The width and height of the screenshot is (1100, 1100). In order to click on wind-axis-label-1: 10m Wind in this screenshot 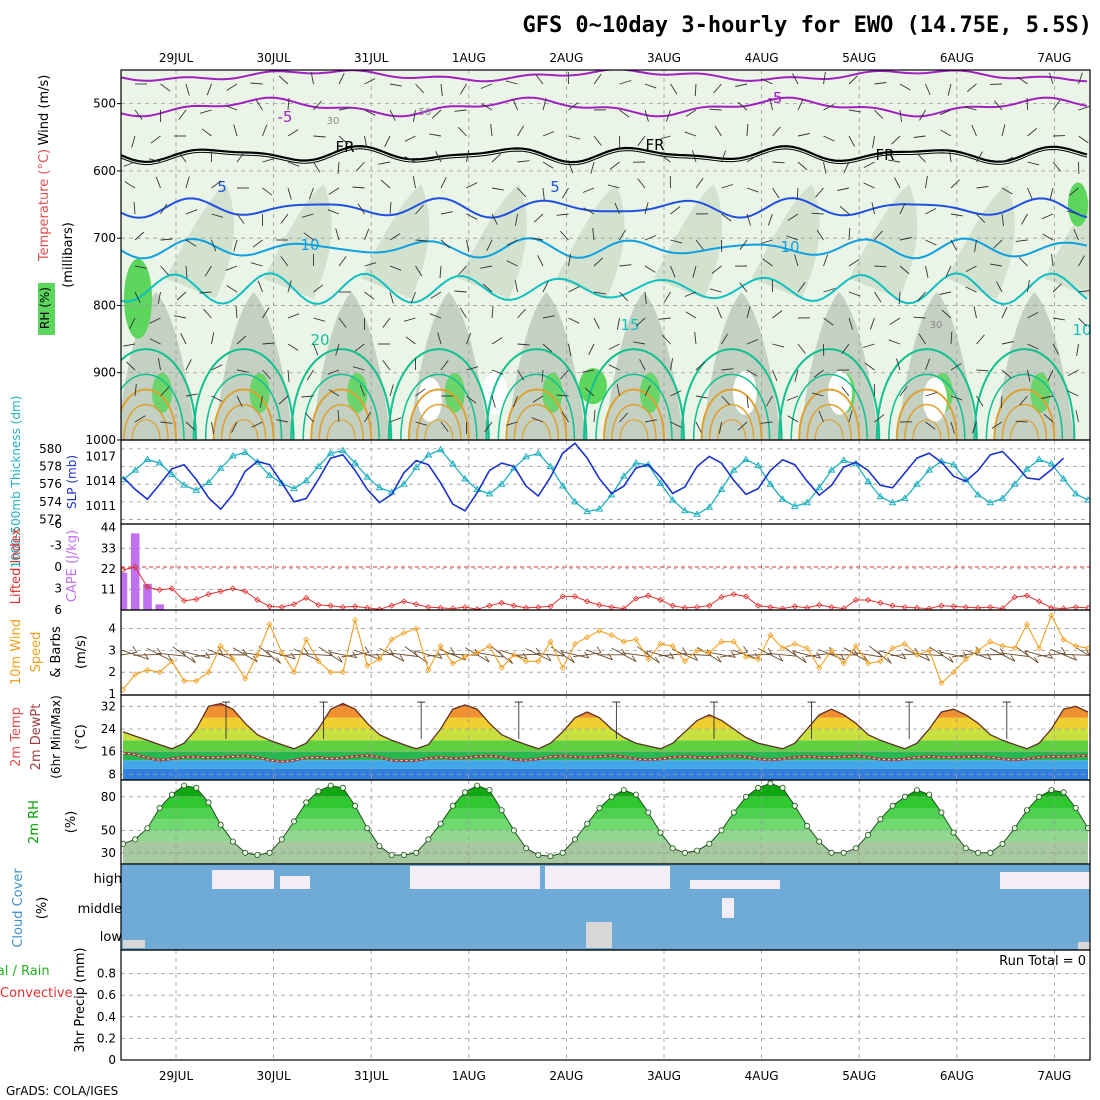, I will do `click(16, 652)`.